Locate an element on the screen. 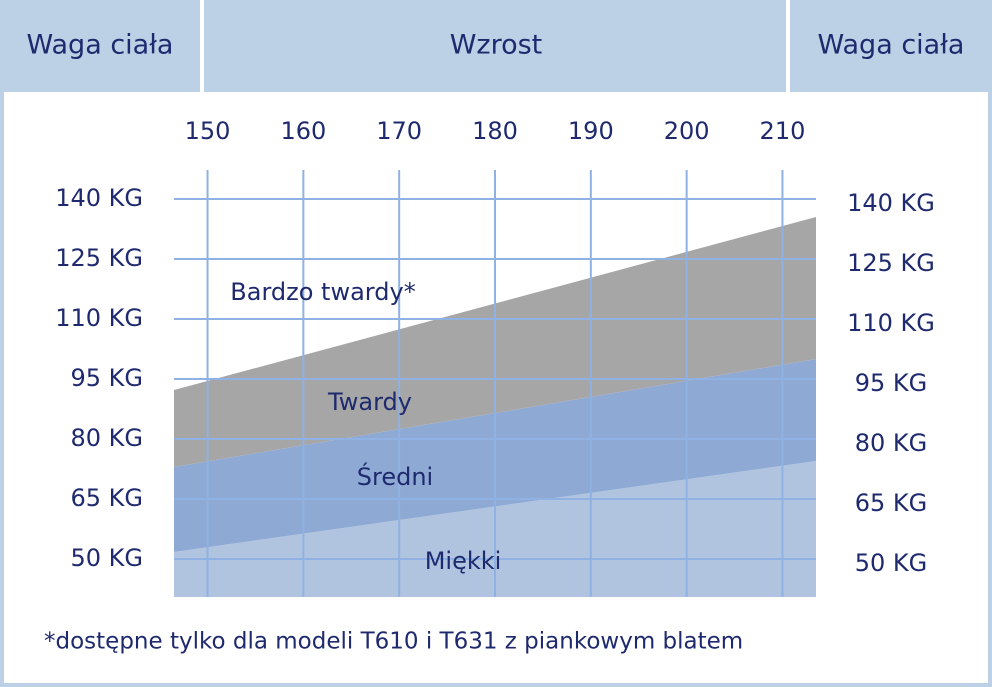 The height and width of the screenshot is (687, 992). x-tick-label: 150 is located at coordinates (208, 131).